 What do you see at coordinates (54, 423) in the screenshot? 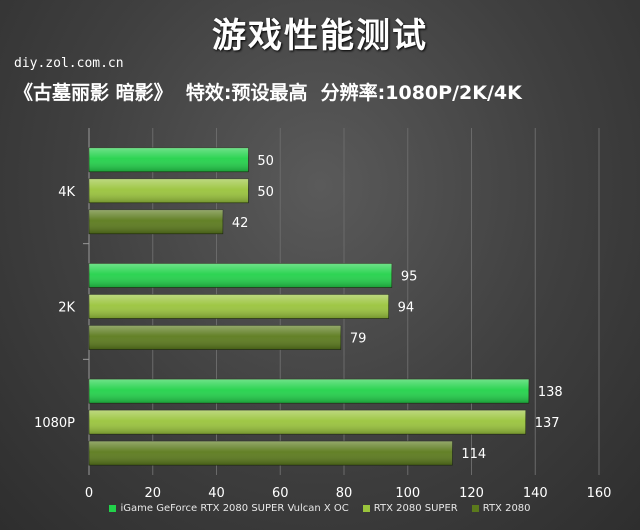
I see `category-label: 1080P` at bounding box center [54, 423].